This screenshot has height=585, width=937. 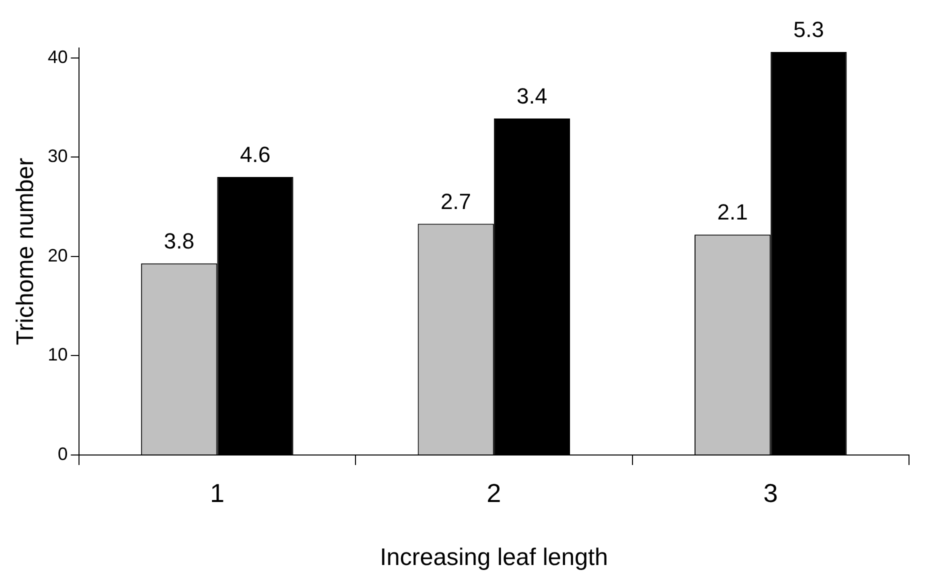 What do you see at coordinates (58, 156) in the screenshot?
I see `y-tick-label: 30` at bounding box center [58, 156].